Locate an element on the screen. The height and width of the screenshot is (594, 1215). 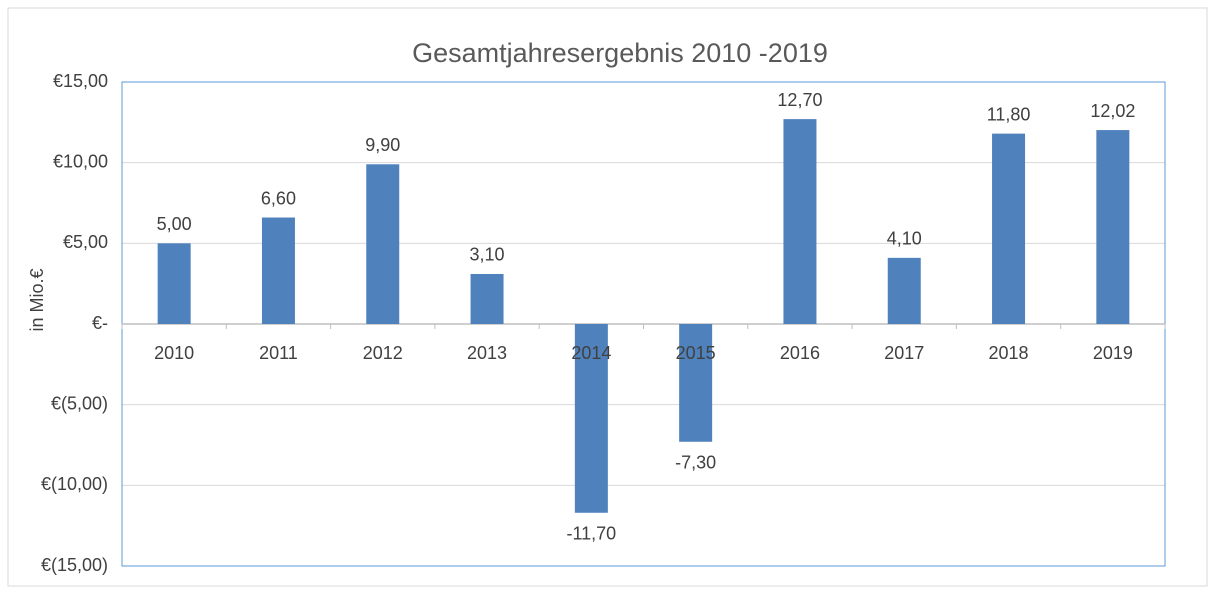
data-label: 3,10 is located at coordinates (487, 255).